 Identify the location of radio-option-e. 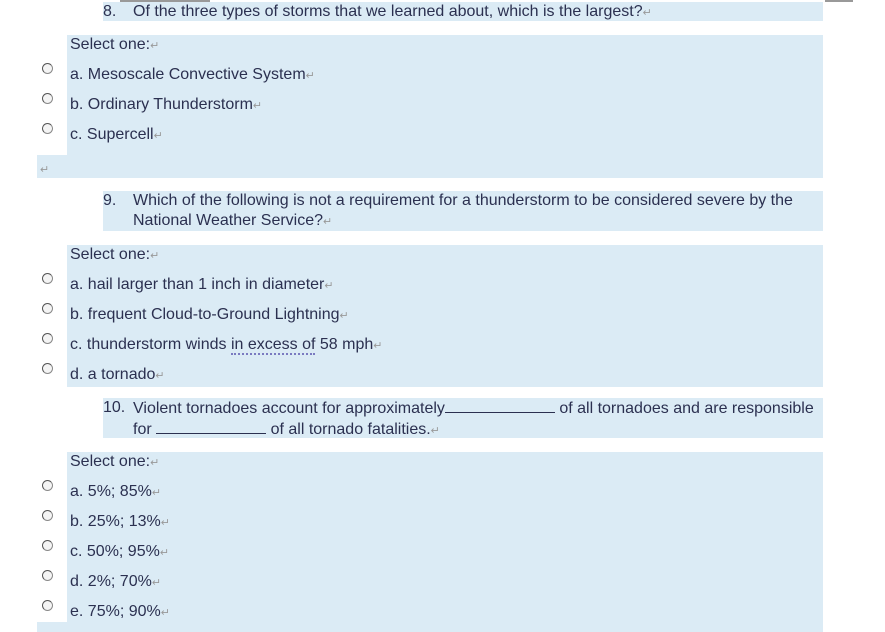
(52, 607).